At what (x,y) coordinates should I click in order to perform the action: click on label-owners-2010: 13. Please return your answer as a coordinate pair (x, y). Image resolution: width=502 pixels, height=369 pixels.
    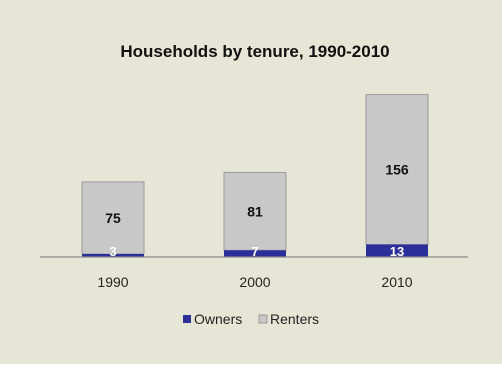
    Looking at the image, I should click on (397, 251).